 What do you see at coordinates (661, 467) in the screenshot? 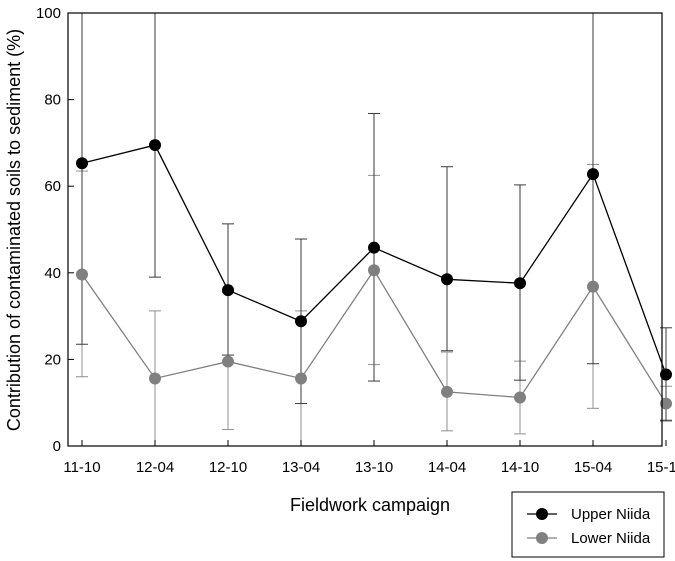
I see `x-tick-label: 15-10` at bounding box center [661, 467].